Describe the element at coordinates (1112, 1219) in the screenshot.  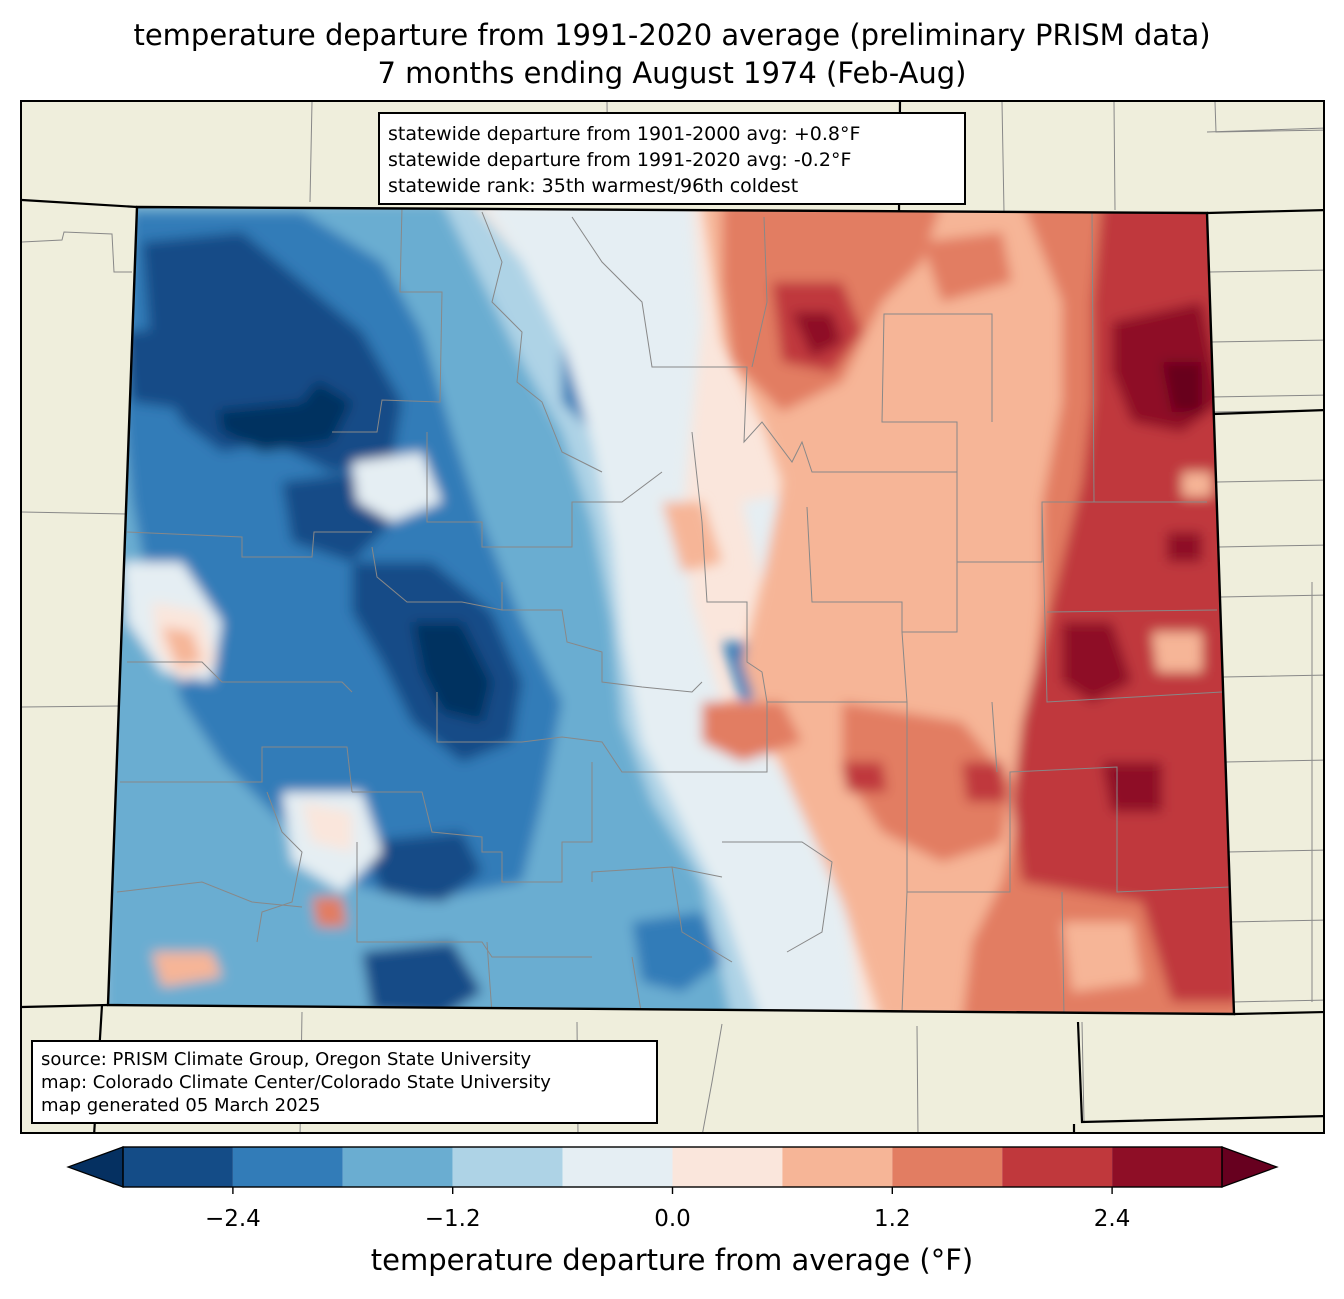
I see `colorbar-tick-label: 2.4` at that location.